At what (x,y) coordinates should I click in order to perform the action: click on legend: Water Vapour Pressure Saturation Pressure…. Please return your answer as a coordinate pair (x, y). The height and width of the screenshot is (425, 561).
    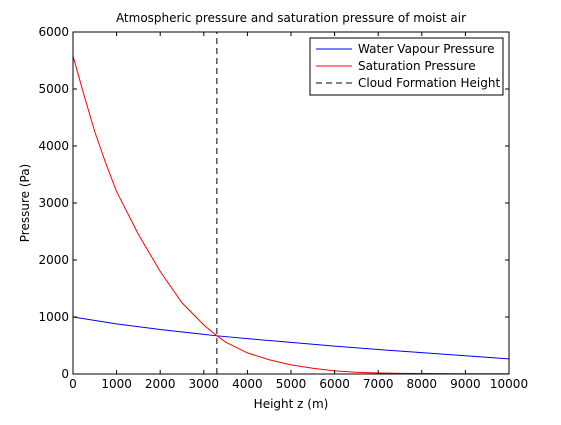
    Looking at the image, I should click on (406, 66).